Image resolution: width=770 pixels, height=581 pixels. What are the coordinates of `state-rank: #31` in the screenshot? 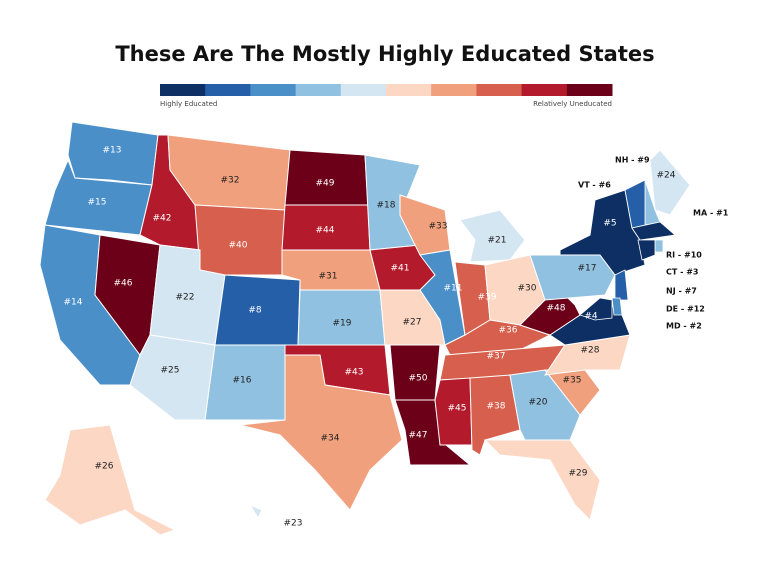 It's located at (328, 277).